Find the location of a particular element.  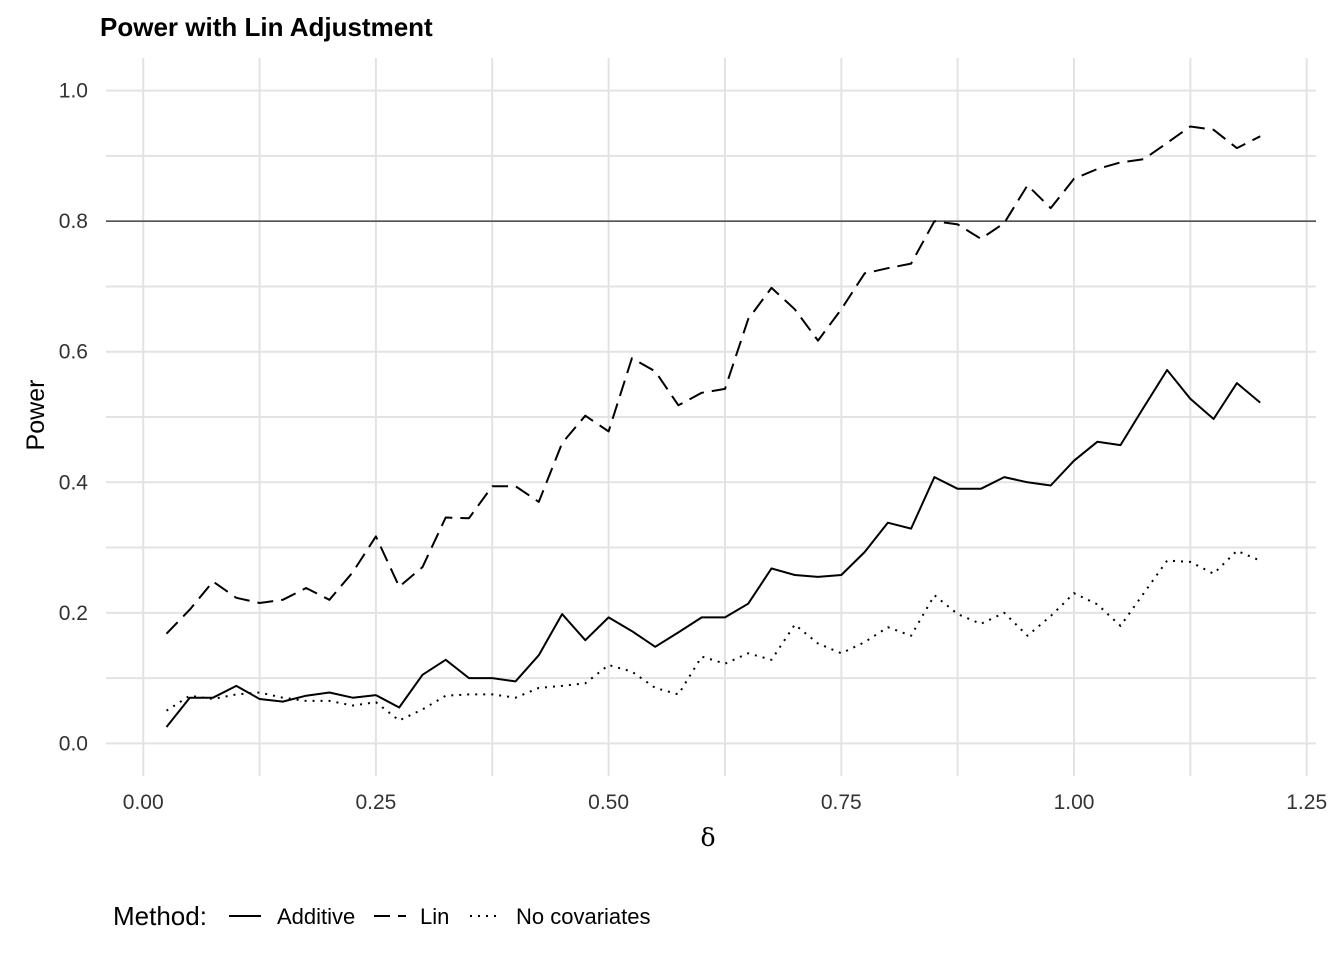

y-tick-label: 0.4 is located at coordinates (74, 482).